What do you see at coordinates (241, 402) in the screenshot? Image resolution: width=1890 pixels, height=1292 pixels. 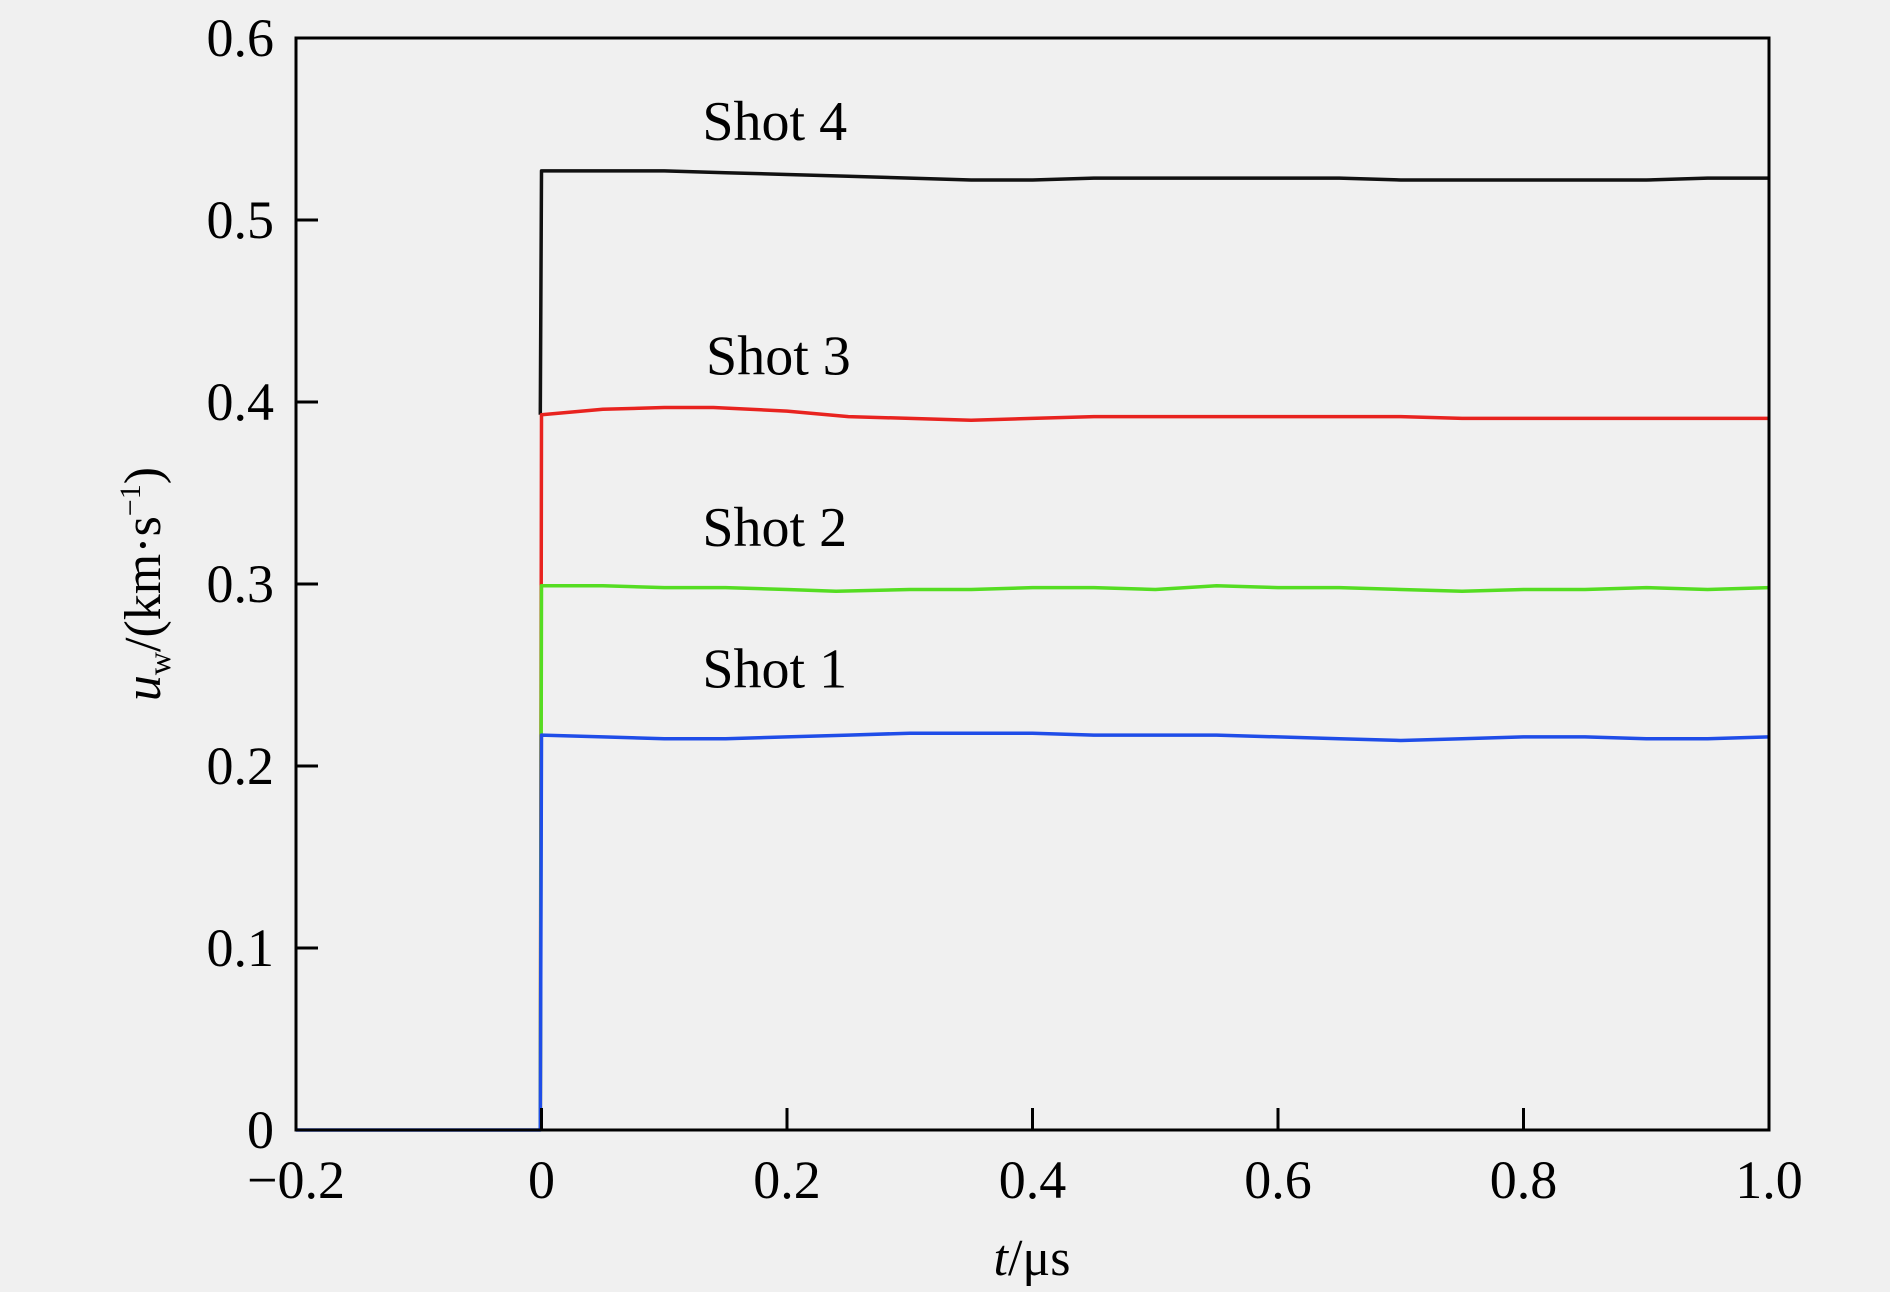 I see `y-tick-label: 0.4` at bounding box center [241, 402].